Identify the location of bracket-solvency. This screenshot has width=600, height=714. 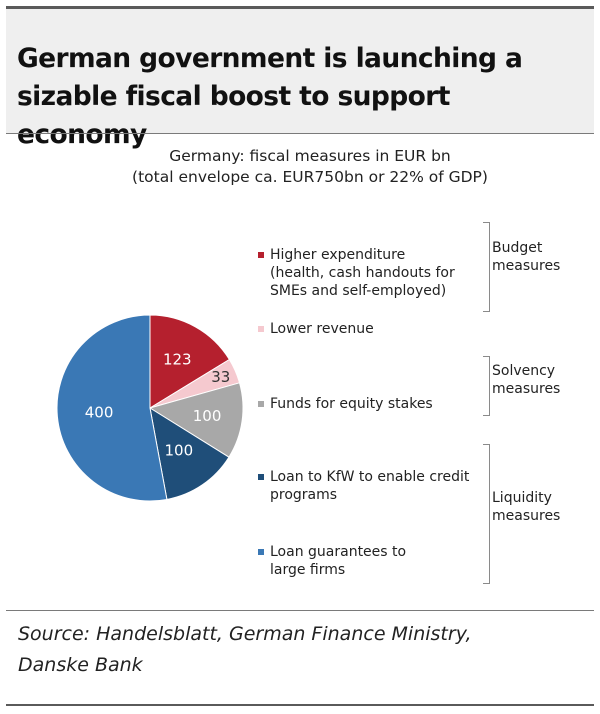
(486, 386).